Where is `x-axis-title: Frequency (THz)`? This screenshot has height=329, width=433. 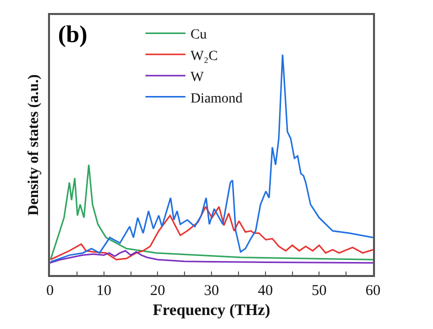 x-axis-title: Frequency (THz) is located at coordinates (211, 310).